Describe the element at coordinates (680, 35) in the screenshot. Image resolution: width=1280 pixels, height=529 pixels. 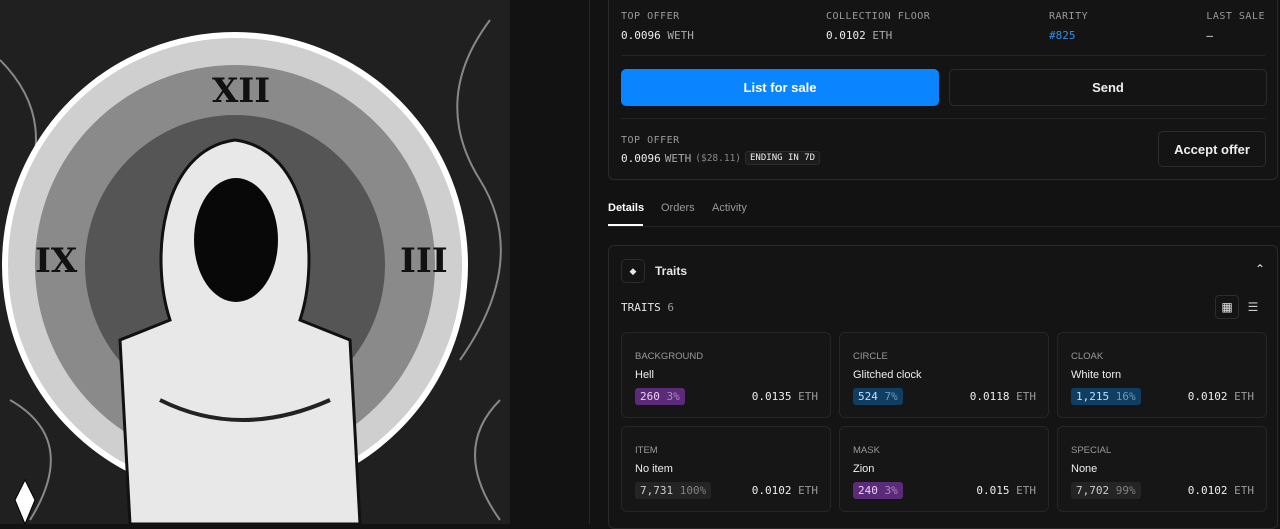
I see `stat-unit: WETH` at that location.